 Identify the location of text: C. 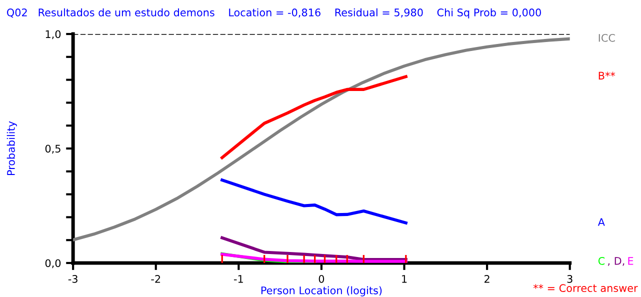
(601, 260).